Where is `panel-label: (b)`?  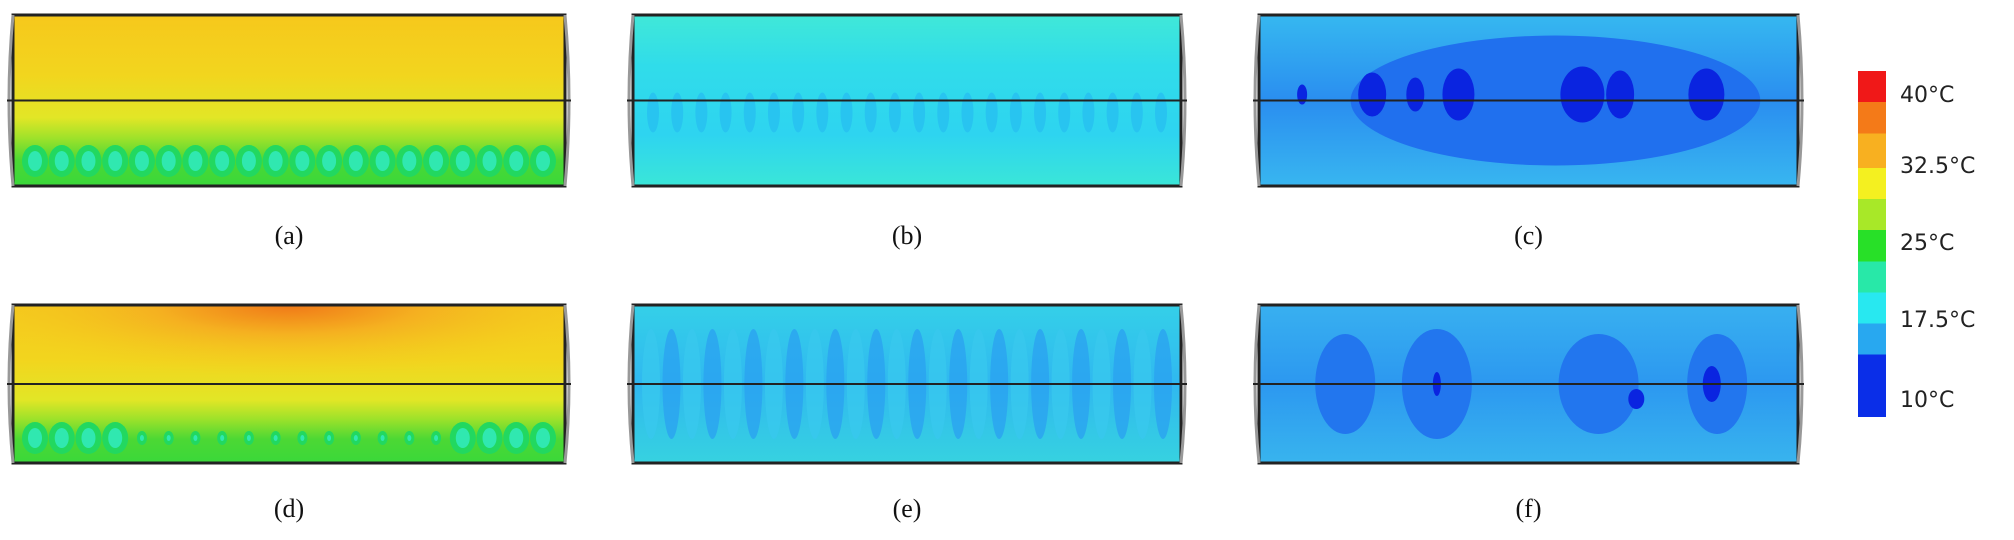 panel-label: (b) is located at coordinates (907, 235).